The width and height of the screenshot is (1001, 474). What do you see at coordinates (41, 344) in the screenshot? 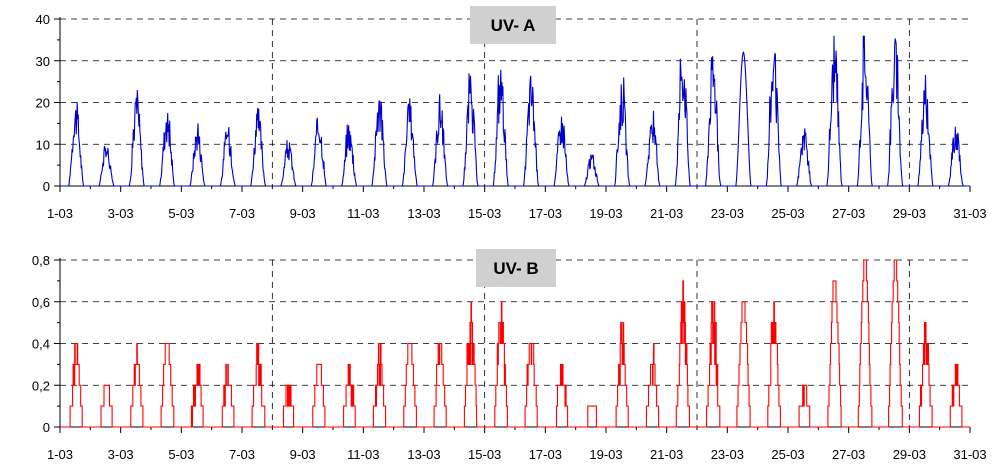
I see `y-tick-label: 0,4` at bounding box center [41, 344].